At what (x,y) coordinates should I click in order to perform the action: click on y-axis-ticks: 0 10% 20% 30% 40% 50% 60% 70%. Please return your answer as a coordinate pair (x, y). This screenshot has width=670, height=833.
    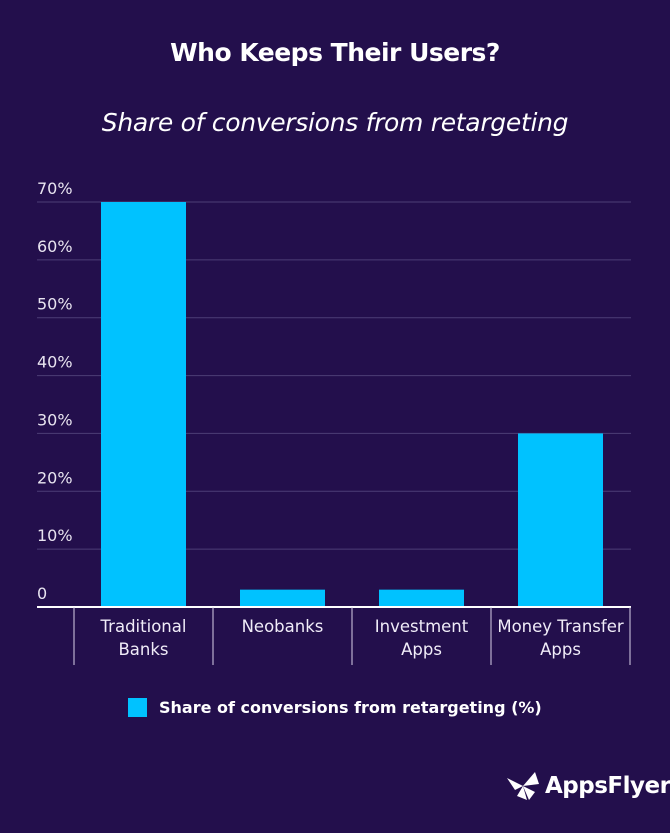
    Looking at the image, I should click on (55, 391).